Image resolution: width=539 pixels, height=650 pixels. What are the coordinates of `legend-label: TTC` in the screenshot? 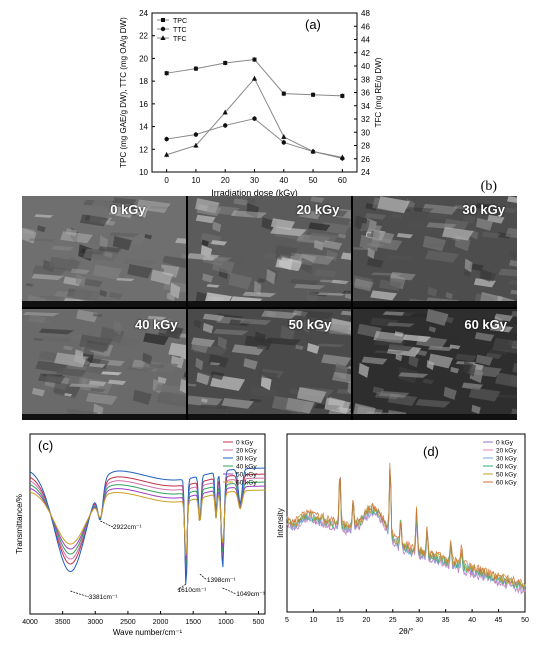 It's located at (180, 30).